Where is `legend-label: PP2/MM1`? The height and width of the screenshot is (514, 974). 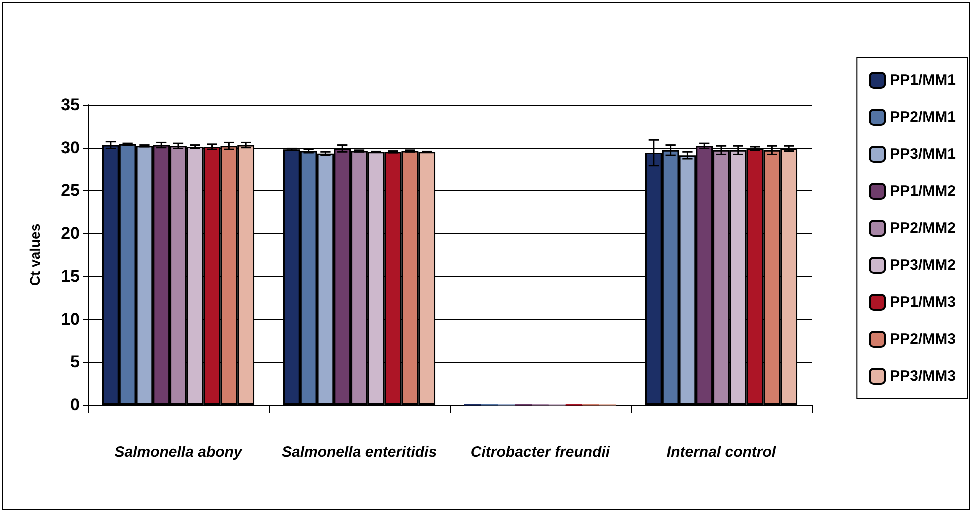
legend-label: PP2/MM1 is located at coordinates (923, 117).